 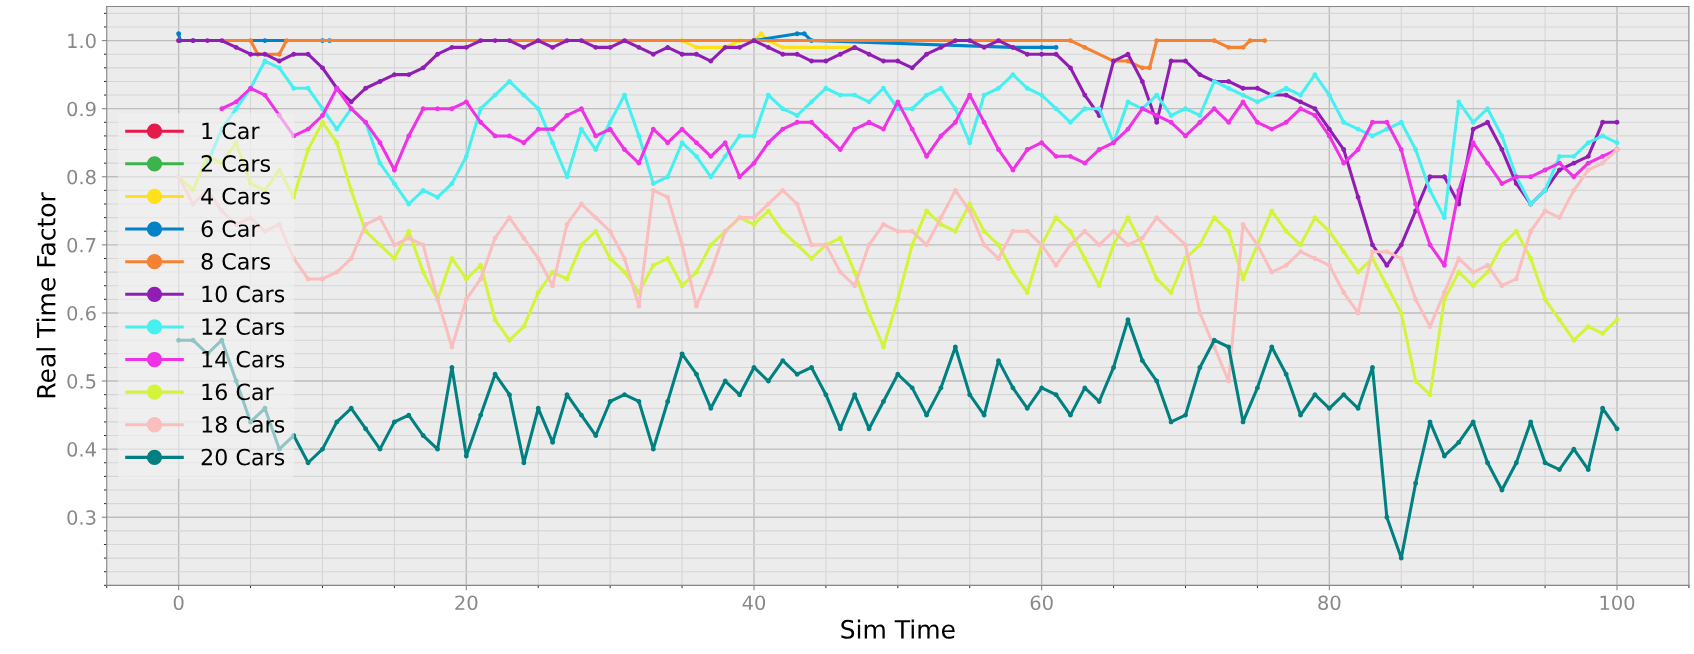 What do you see at coordinates (230, 229) in the screenshot?
I see `legend-label: 6 Car` at bounding box center [230, 229].